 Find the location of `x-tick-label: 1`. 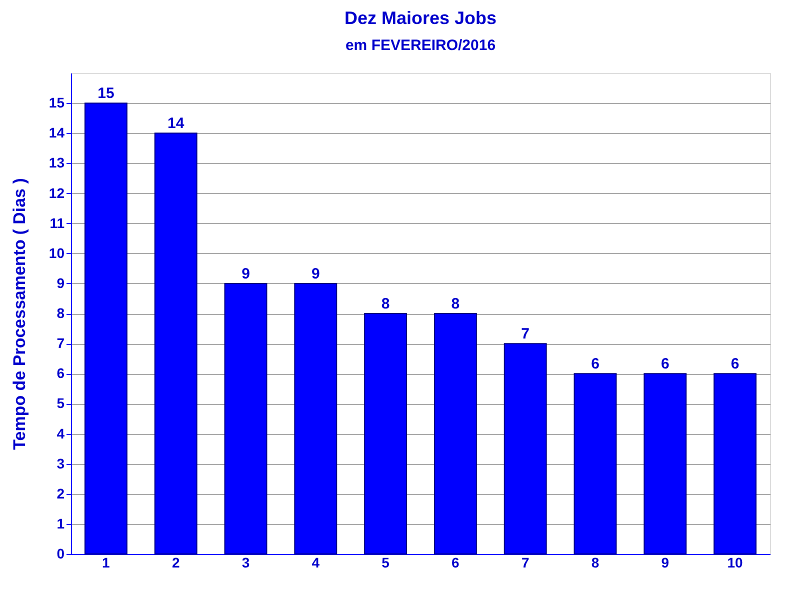

x-tick-label: 1 is located at coordinates (106, 562).